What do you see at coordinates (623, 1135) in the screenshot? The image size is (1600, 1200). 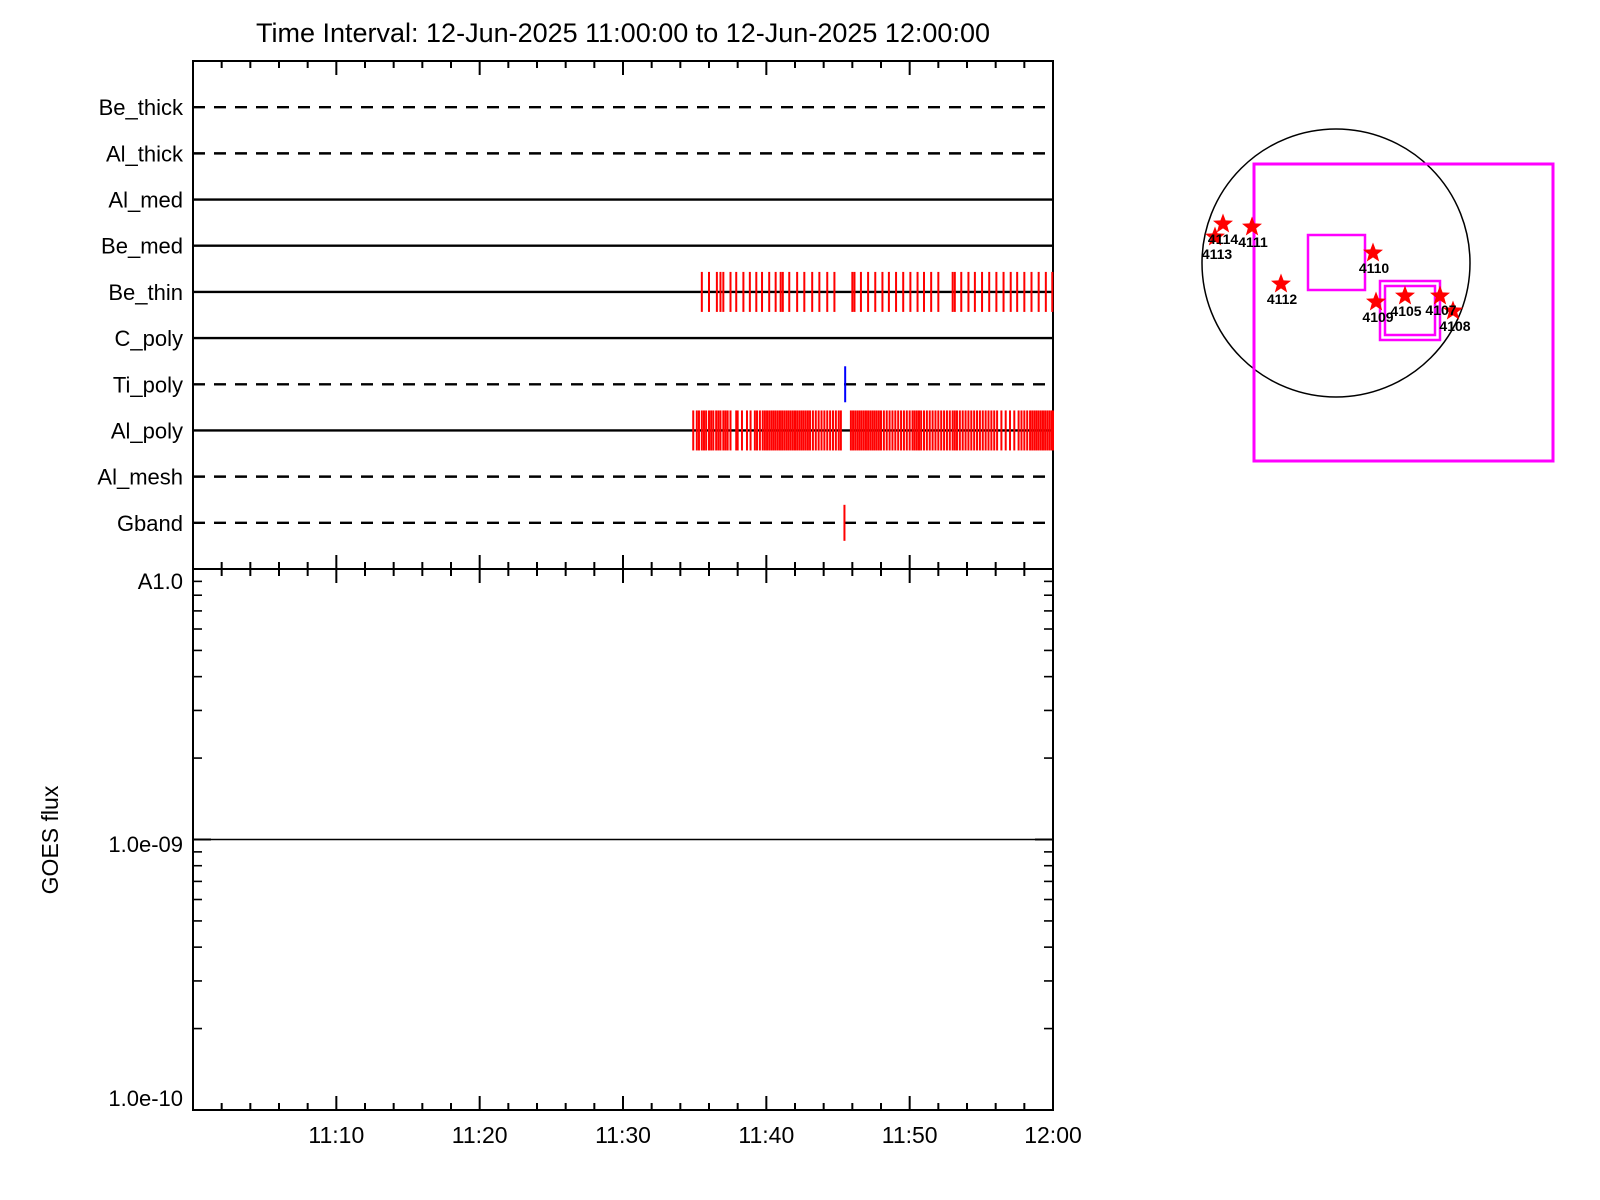 I see `x-tick-label: 11:30` at bounding box center [623, 1135].